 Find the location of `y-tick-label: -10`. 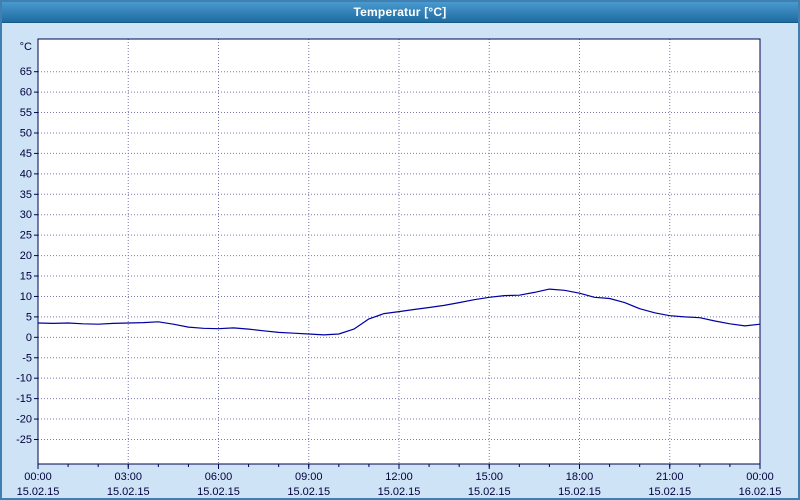

y-tick-label: -10 is located at coordinates (24, 379).